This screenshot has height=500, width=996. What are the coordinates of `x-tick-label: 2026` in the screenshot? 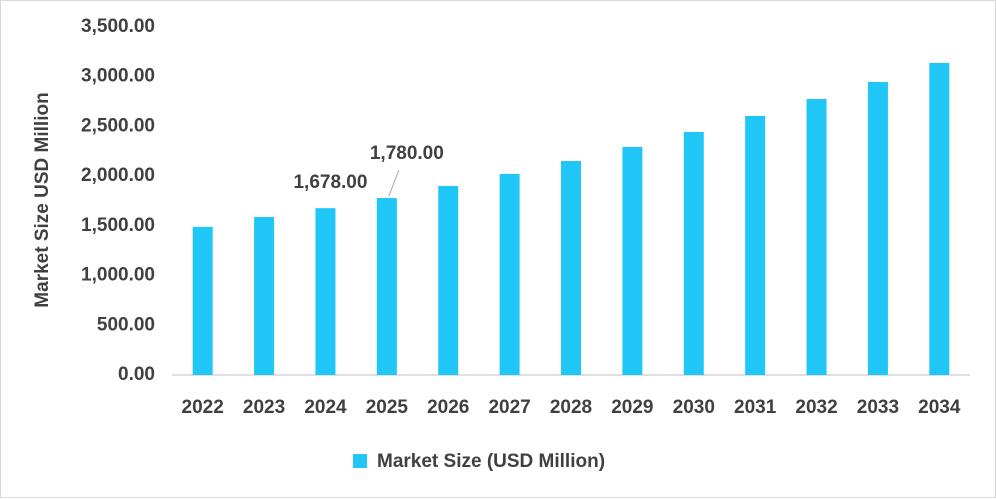 It's located at (448, 407).